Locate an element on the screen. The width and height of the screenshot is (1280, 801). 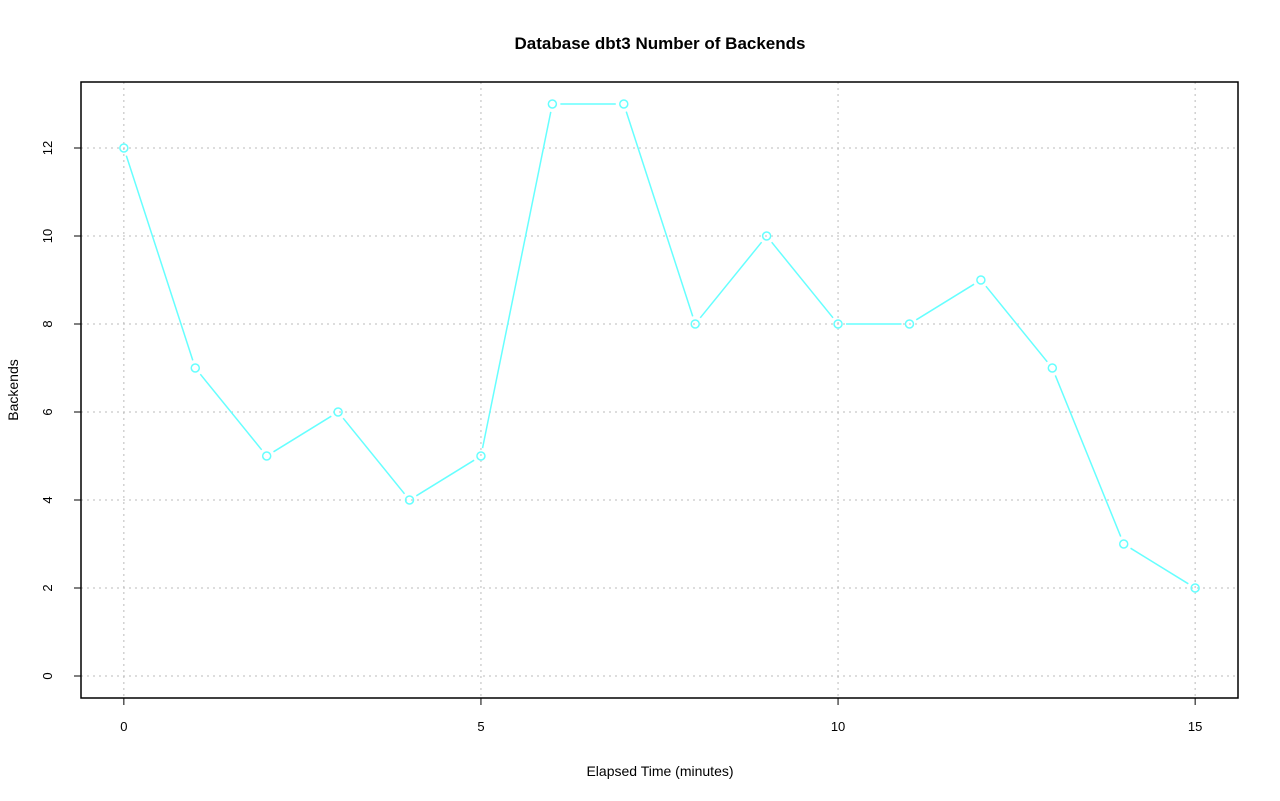
x-tick-label: 5 is located at coordinates (480, 726).